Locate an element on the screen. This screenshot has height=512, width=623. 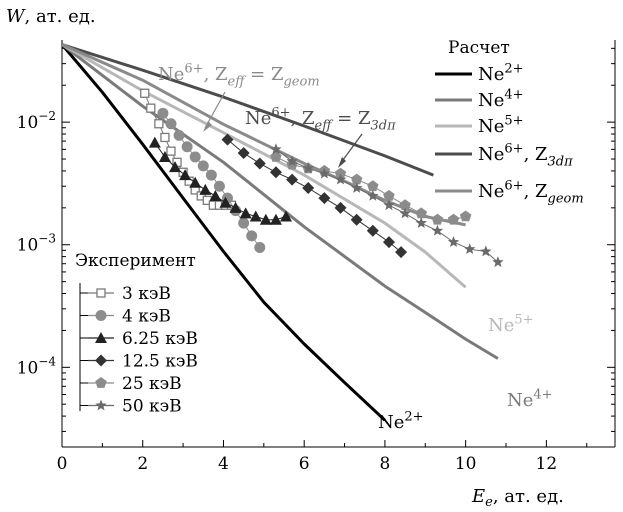
x-axis-label: Ee, ат. ед. is located at coordinates (517, 498).